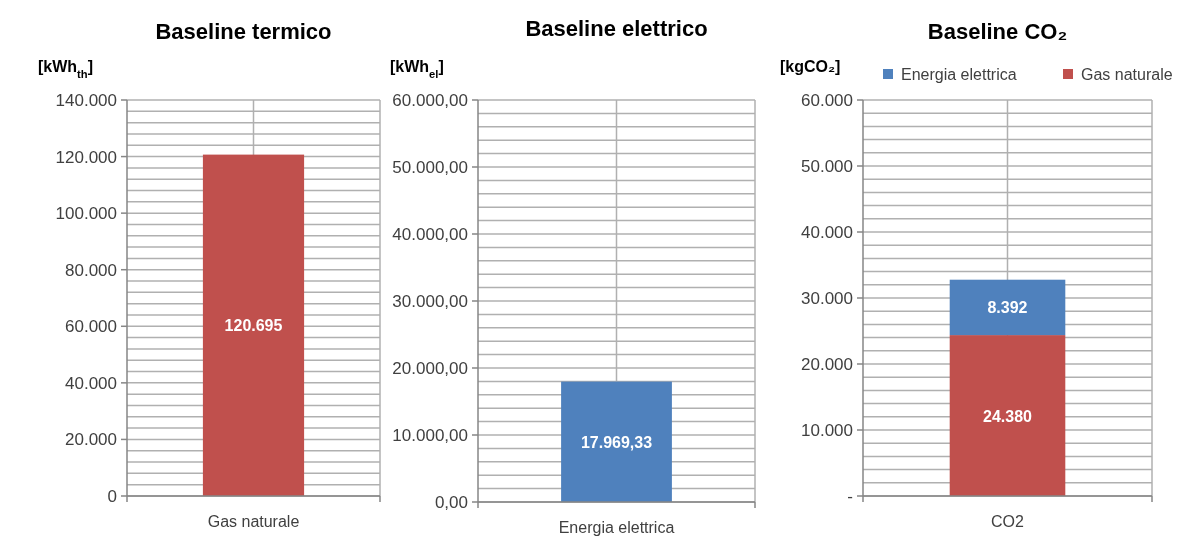  What do you see at coordinates (91, 270) in the screenshot?
I see `y-tick-label: 80.000` at bounding box center [91, 270].